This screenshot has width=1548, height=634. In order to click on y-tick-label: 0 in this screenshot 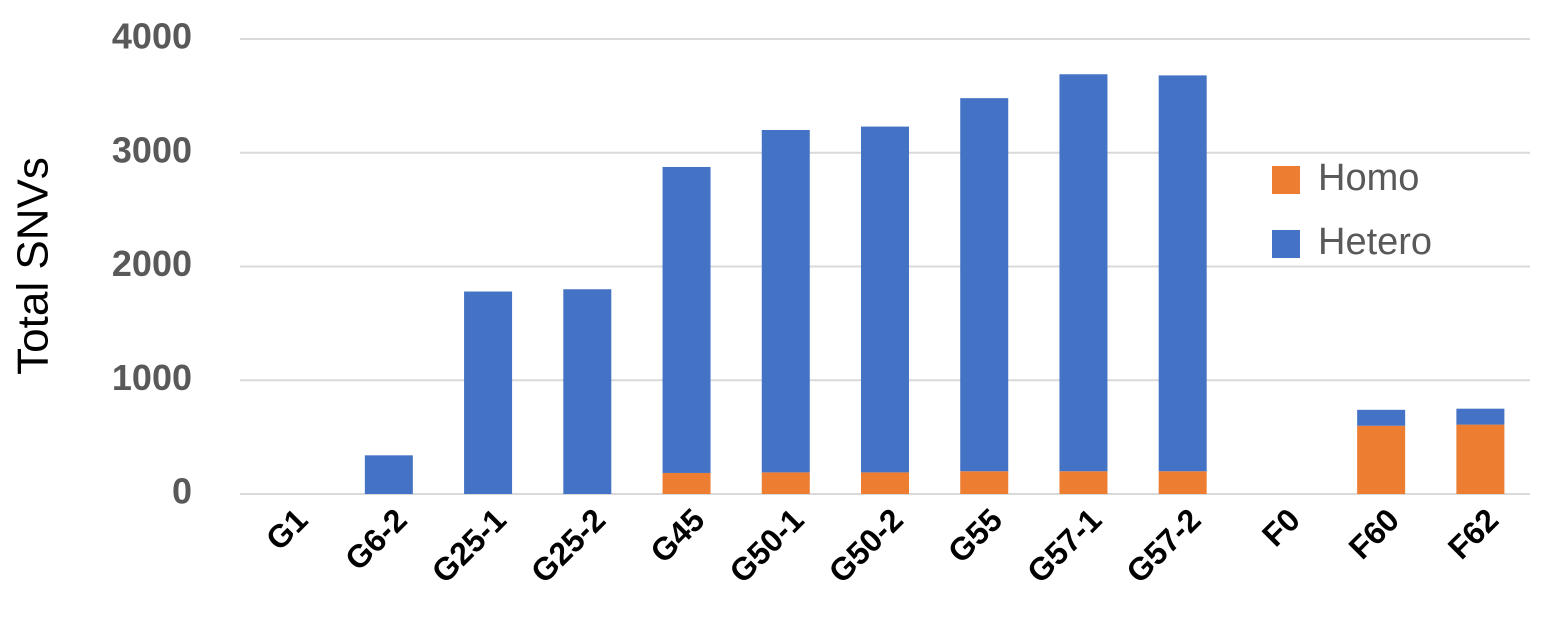, I will do `click(182, 491)`.